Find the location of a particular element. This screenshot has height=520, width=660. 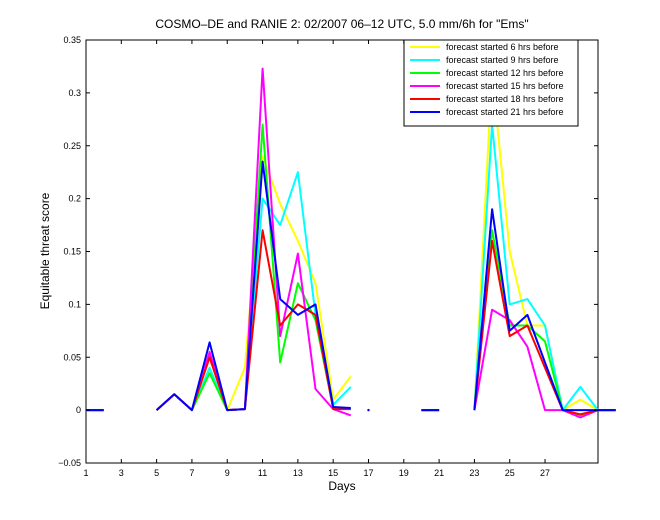

y-tick-label-8: 0.35 is located at coordinates (72, 40).